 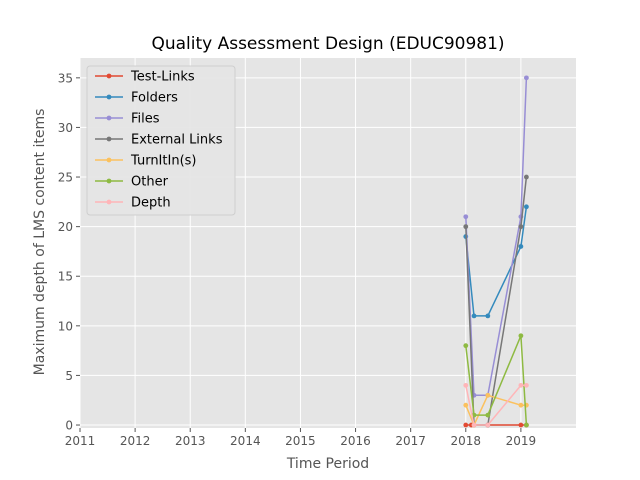 What do you see at coordinates (327, 464) in the screenshot?
I see `x-axis-label: Time Period` at bounding box center [327, 464].